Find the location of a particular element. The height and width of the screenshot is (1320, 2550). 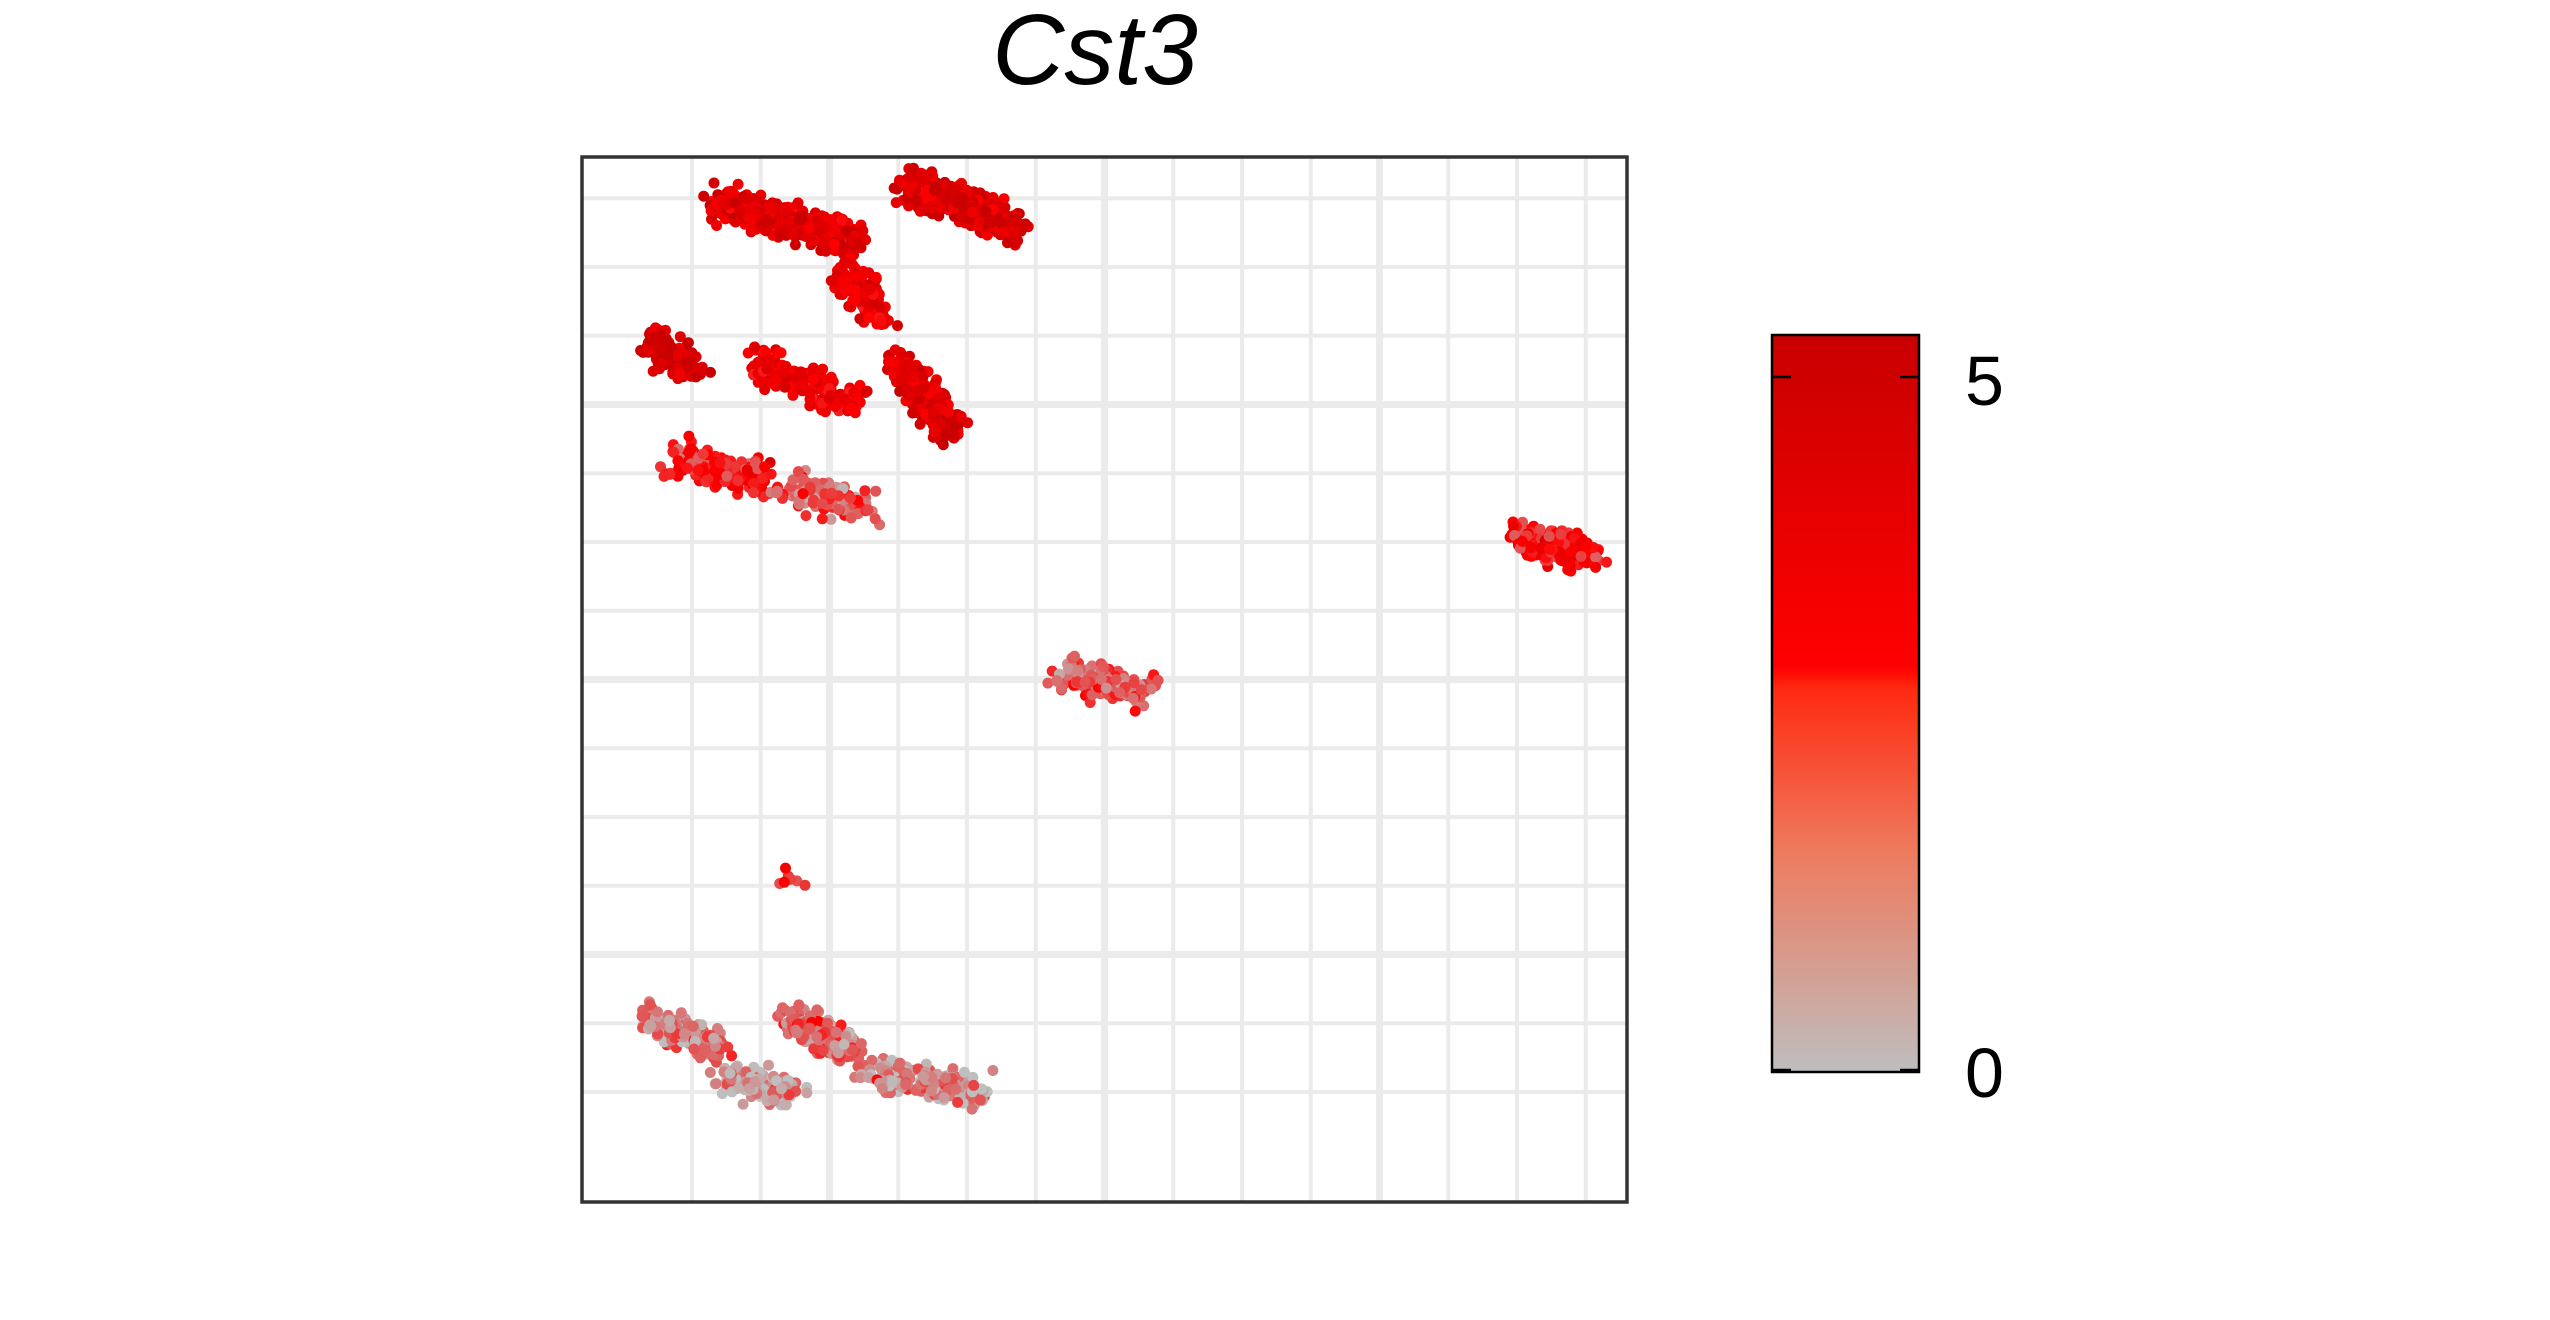

colorbar-fill is located at coordinates (1845, 703).